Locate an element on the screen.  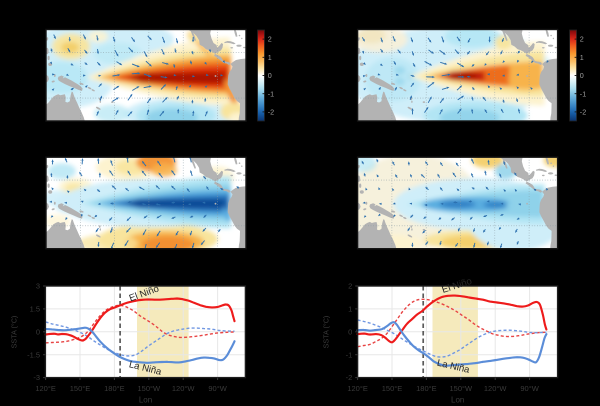
svg-text: 3 is located at coordinates (38, 286).